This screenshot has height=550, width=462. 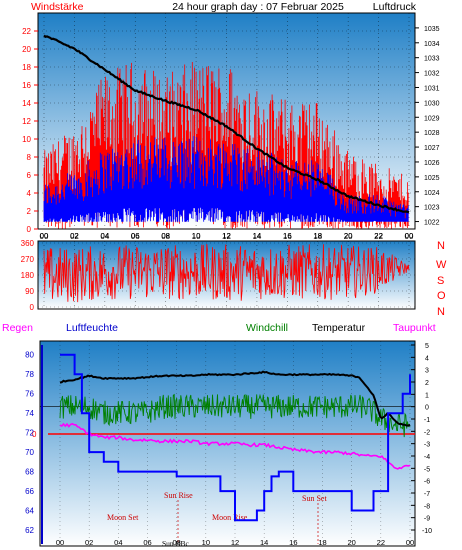 What do you see at coordinates (339, 328) in the screenshot?
I see `temperatur-label: Temperatur` at bounding box center [339, 328].